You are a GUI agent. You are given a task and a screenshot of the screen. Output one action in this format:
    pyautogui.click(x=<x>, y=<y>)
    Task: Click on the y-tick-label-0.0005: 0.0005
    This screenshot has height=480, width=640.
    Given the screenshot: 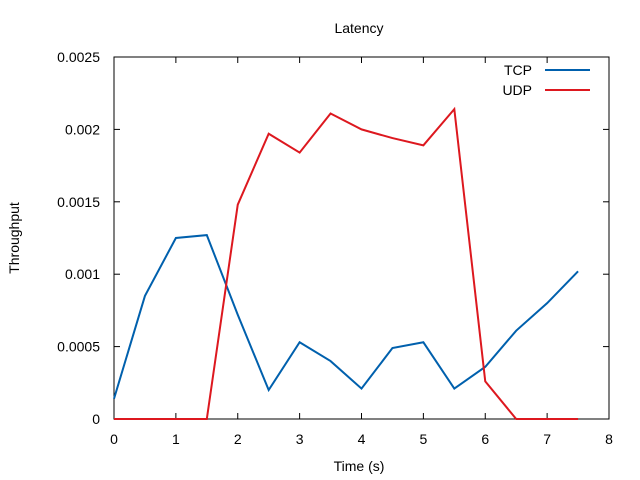 What is the action you would take?
    pyautogui.click(x=78, y=347)
    